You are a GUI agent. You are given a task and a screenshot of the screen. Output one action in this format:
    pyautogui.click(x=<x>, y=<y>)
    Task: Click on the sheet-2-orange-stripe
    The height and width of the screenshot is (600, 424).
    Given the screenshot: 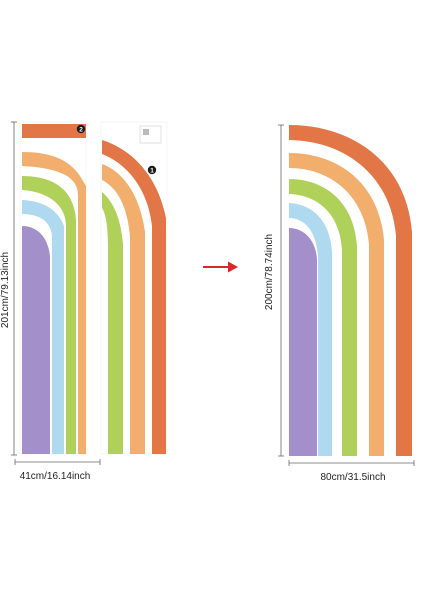 What is the action you would take?
    pyautogui.click(x=54, y=303)
    